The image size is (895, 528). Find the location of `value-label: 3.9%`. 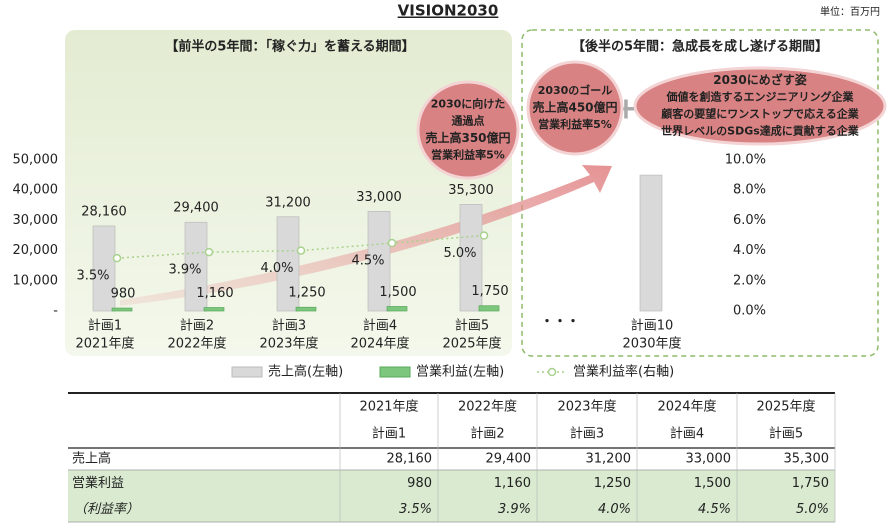

value-label: 3.9% is located at coordinates (184, 270).